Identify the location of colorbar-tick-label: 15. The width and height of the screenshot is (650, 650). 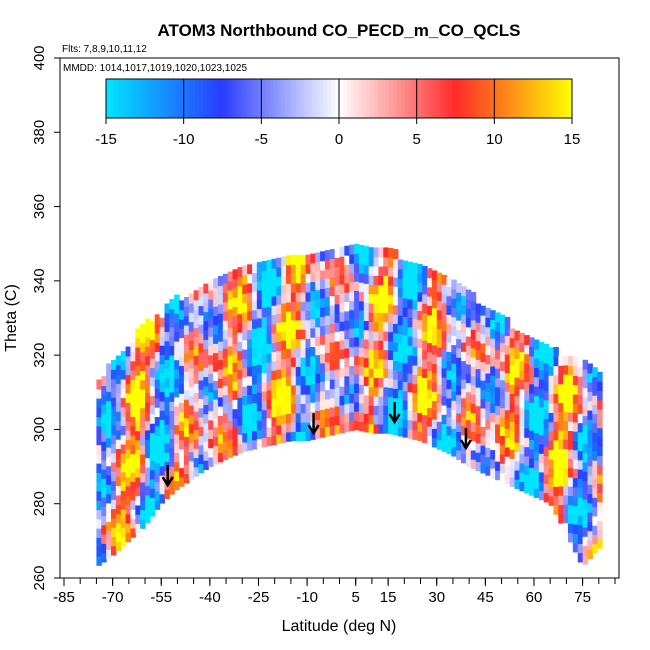
(572, 139).